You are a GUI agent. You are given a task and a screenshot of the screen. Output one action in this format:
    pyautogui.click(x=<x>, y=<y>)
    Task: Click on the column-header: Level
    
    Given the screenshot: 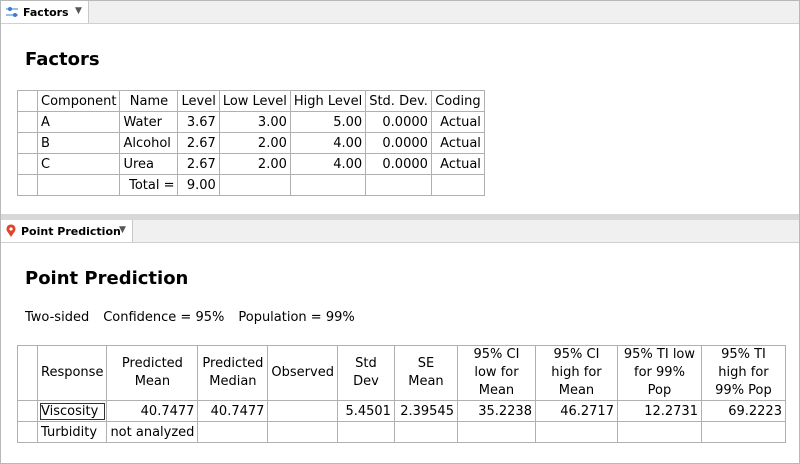 What is the action you would take?
    pyautogui.click(x=198, y=101)
    